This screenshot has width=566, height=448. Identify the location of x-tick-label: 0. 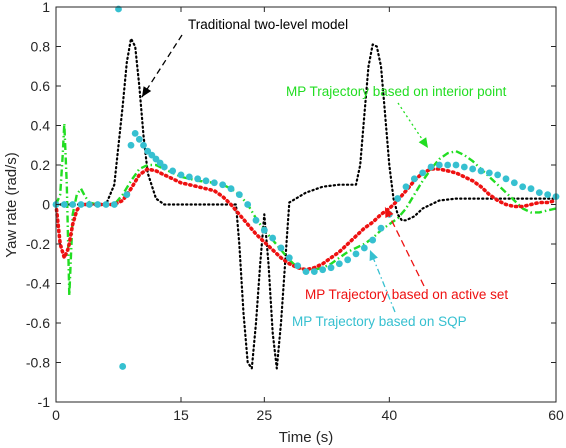
(56, 415).